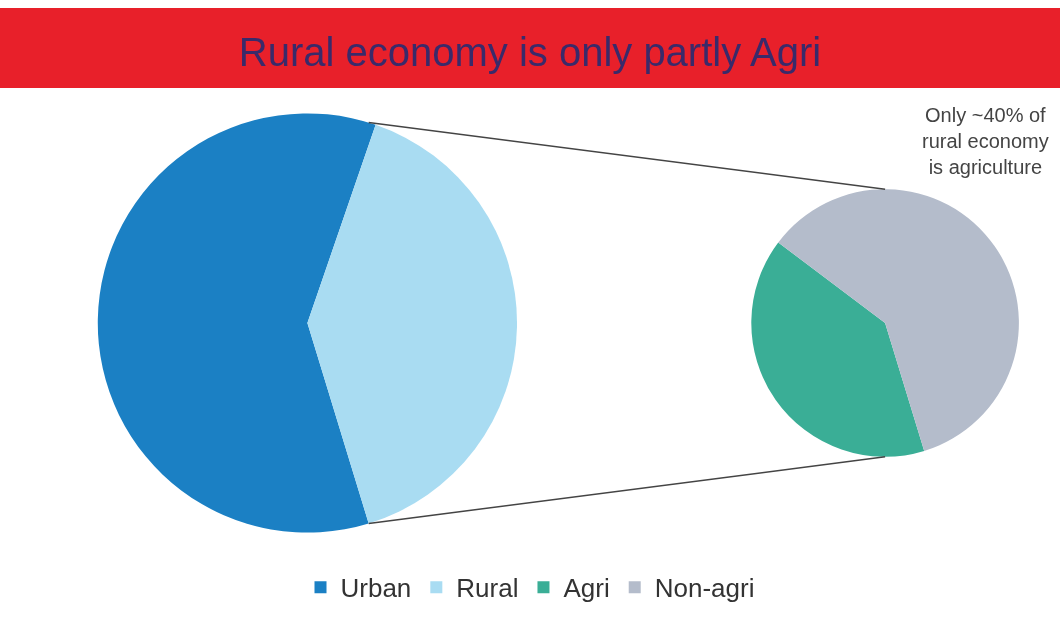 The height and width of the screenshot is (626, 1060). I want to click on text: Only ~40% of rural economy is agriculture, so click(985, 141).